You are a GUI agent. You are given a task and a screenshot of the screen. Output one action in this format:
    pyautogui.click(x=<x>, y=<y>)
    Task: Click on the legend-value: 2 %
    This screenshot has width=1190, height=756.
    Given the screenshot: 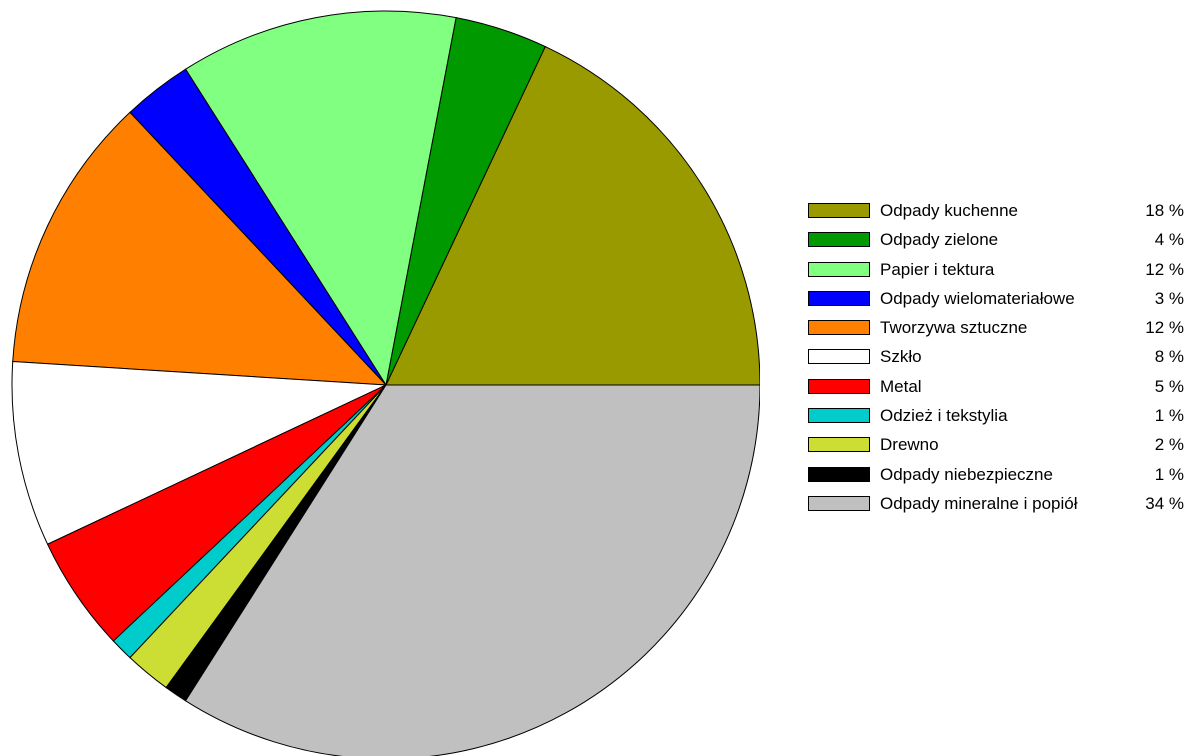 What is the action you would take?
    pyautogui.click(x=1169, y=445)
    